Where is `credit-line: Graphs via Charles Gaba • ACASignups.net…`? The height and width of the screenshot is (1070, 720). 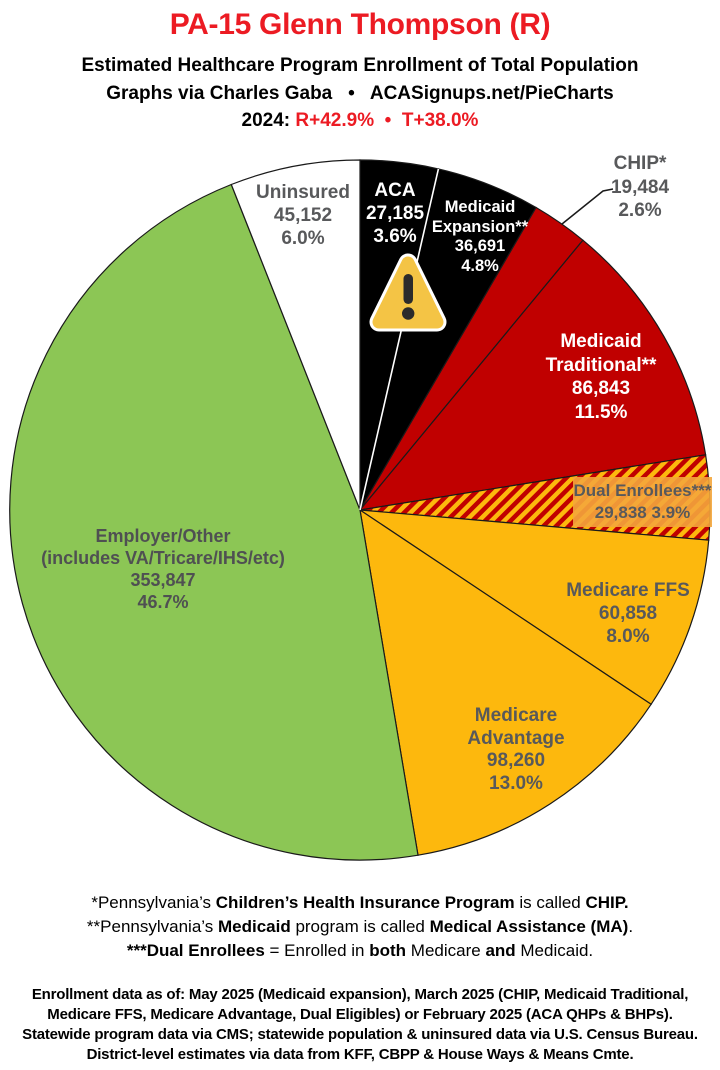
credit-line: Graphs via Charles Gaba • ACASignups.net… is located at coordinates (360, 93).